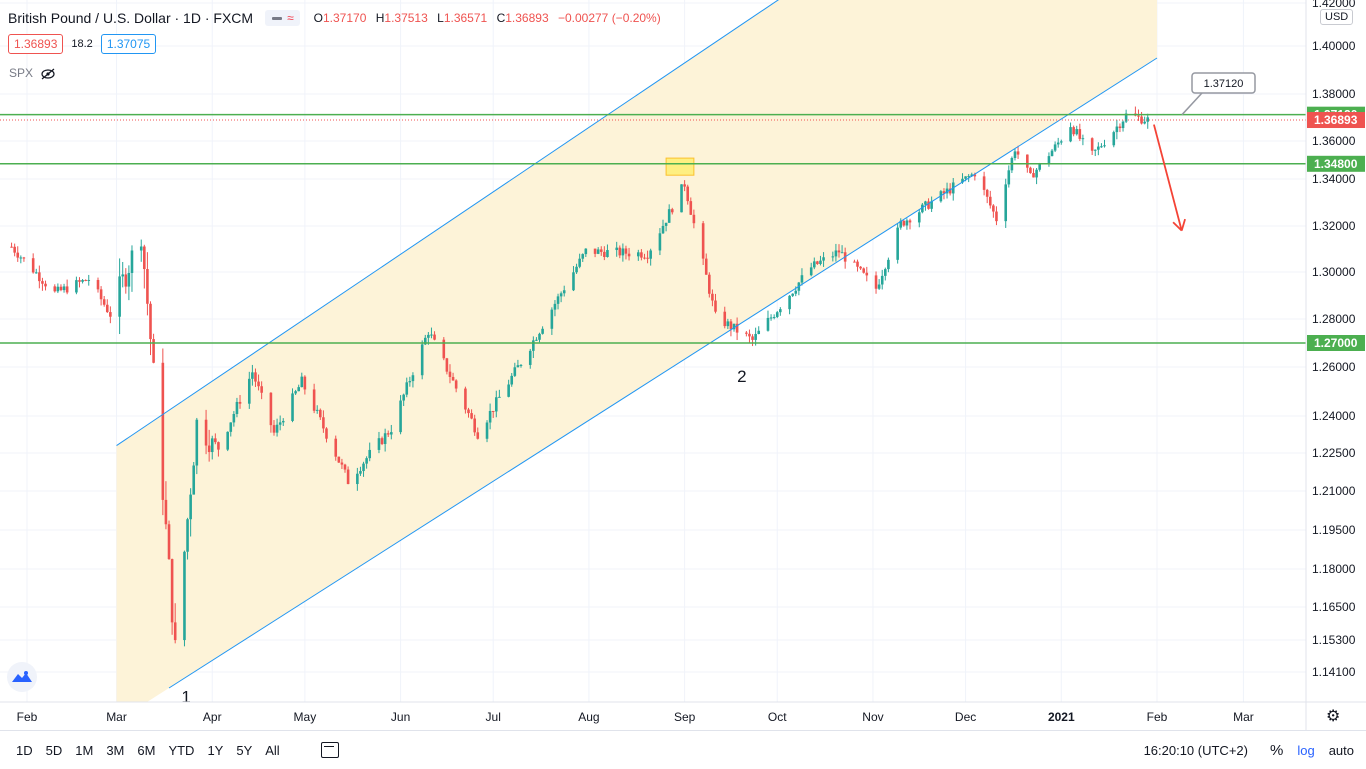 Image resolution: width=1366 pixels, height=769 pixels. I want to click on bid-ask-row: 1.36893 18.2 1.37075, so click(82, 44).